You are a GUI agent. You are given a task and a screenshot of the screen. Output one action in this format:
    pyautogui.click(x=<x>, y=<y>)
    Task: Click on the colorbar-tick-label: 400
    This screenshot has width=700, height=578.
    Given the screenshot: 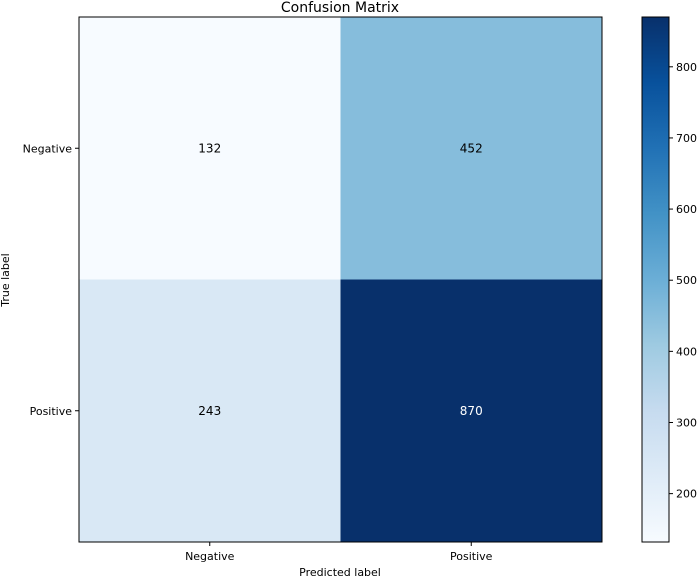 What is the action you would take?
    pyautogui.click(x=686, y=351)
    